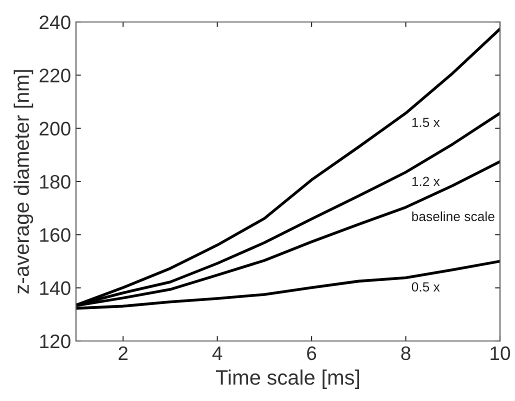  Describe the element at coordinates (217, 353) in the screenshot. I see `x-tick-label: 4` at that location.